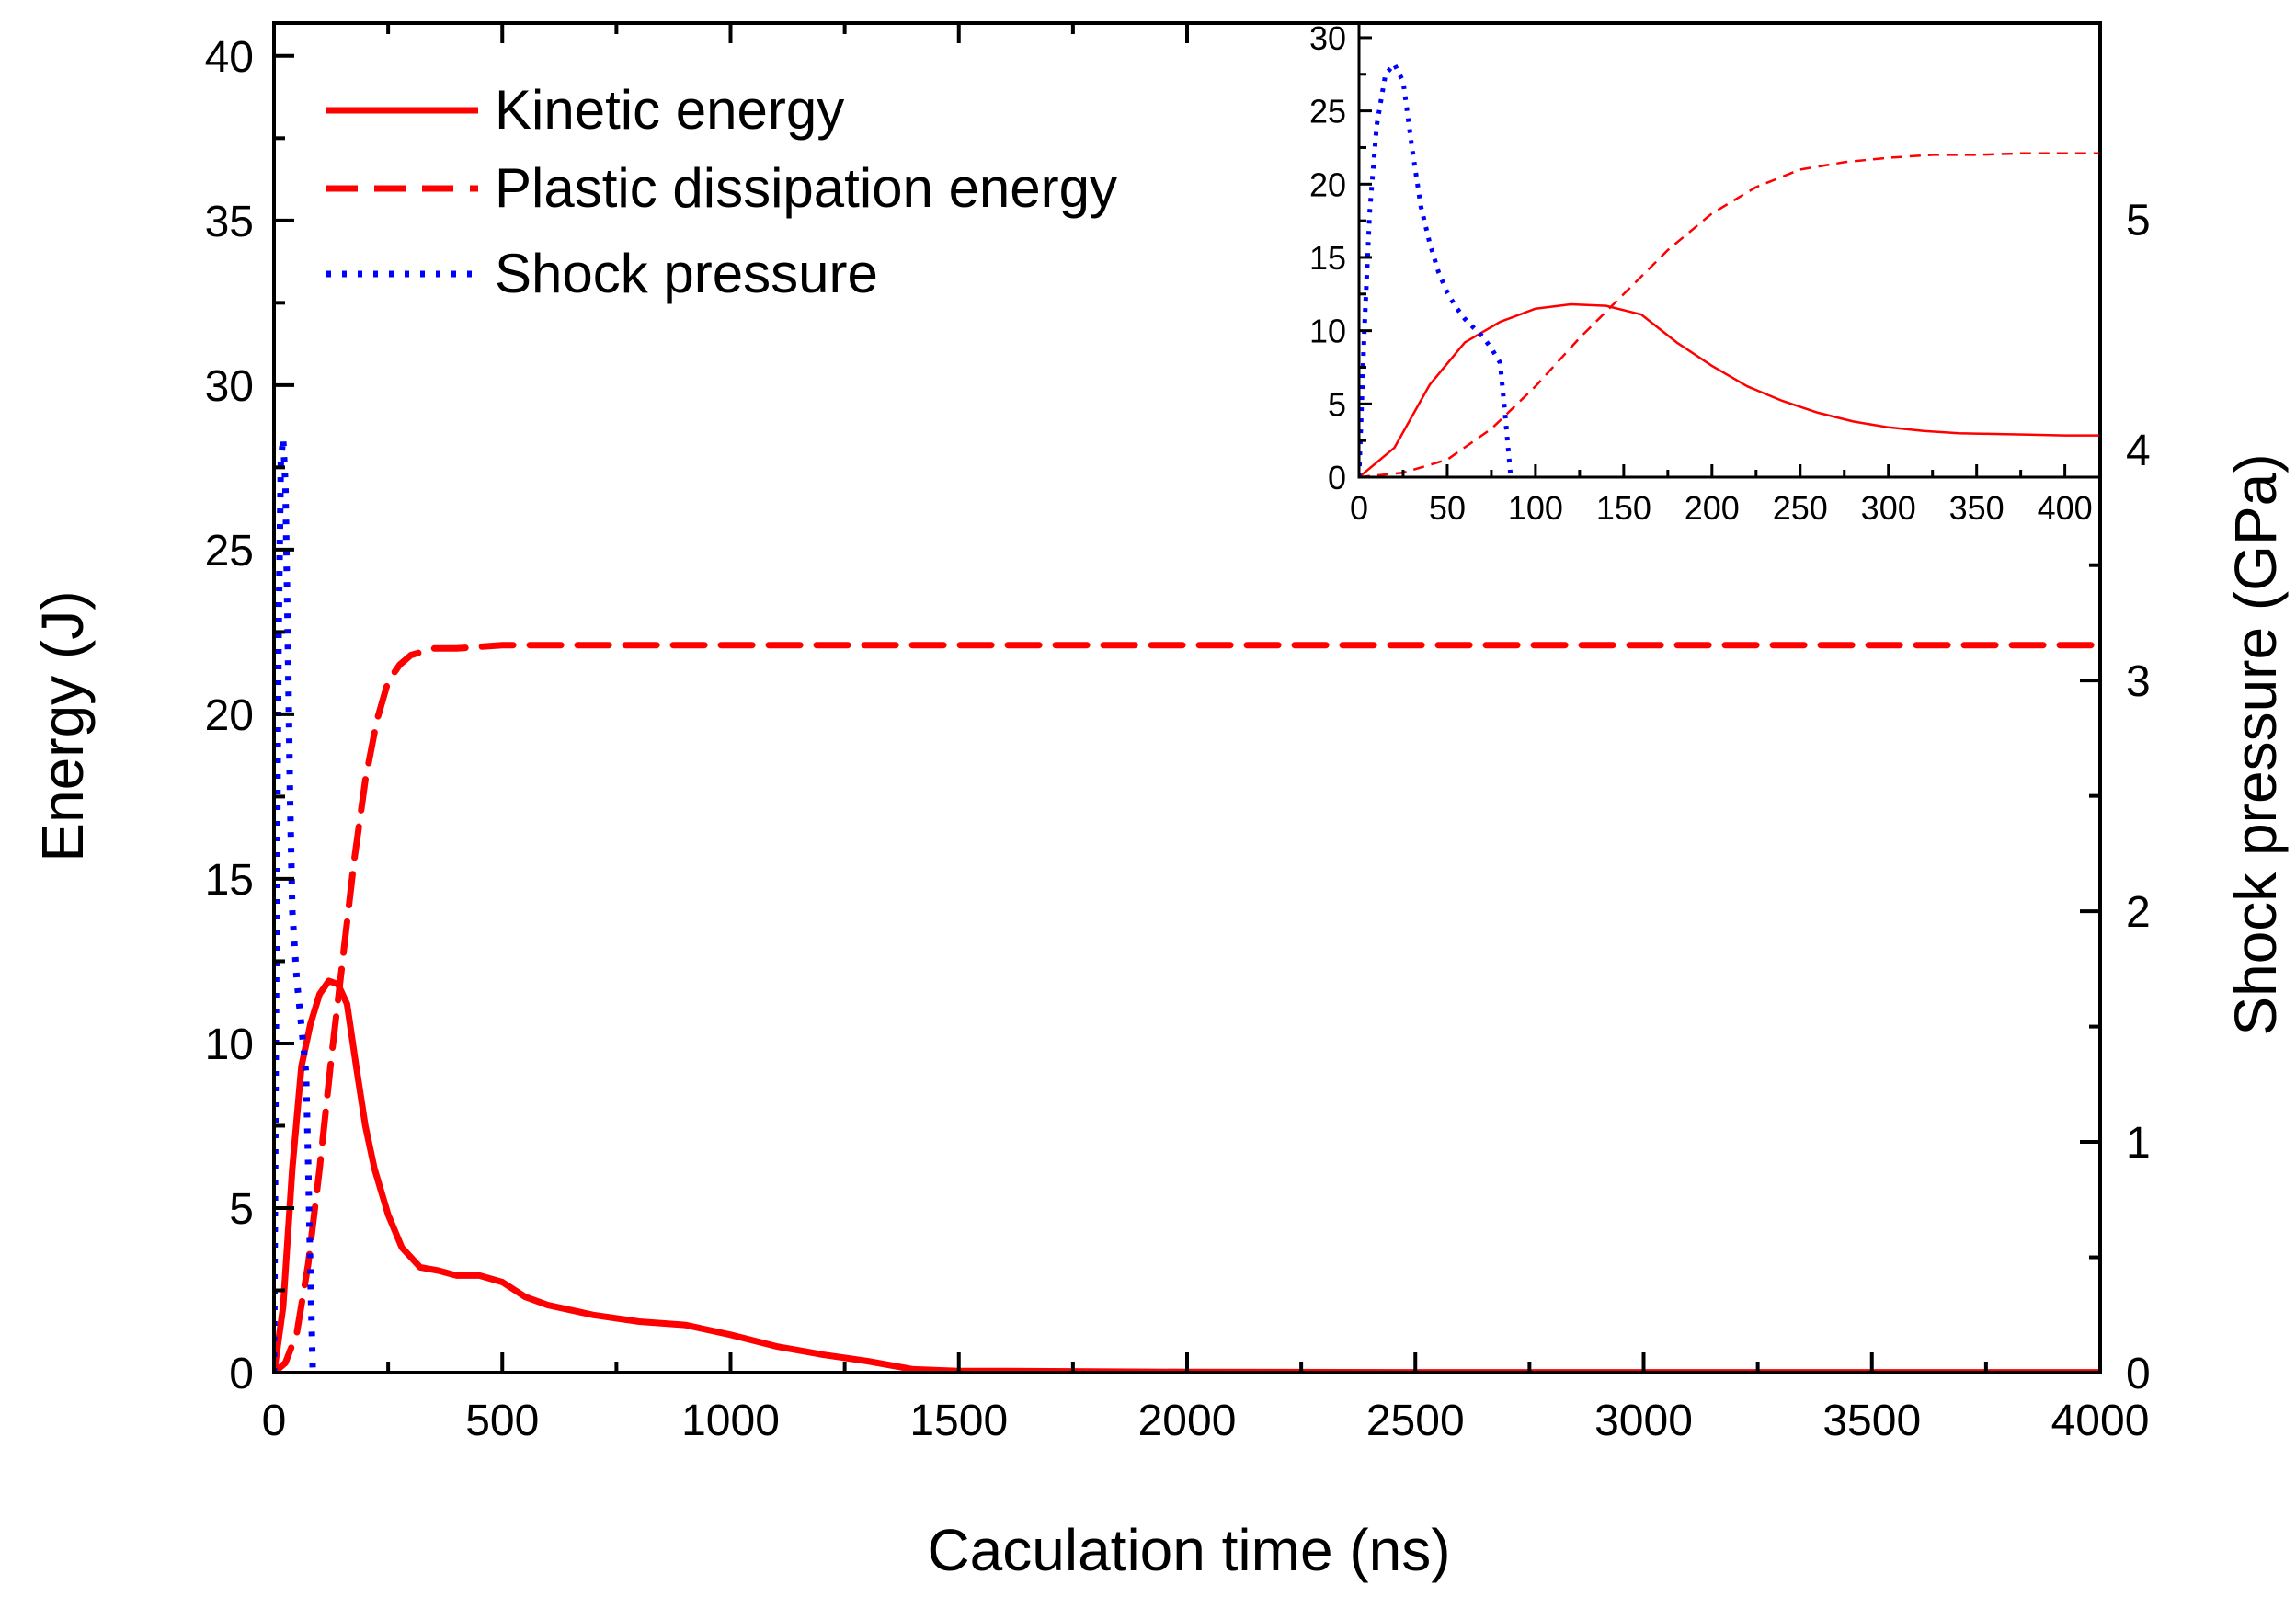 Image resolution: width=2296 pixels, height=1608 pixels. What do you see at coordinates (958, 1421) in the screenshot?
I see `x-tick-label: 1500` at bounding box center [958, 1421].